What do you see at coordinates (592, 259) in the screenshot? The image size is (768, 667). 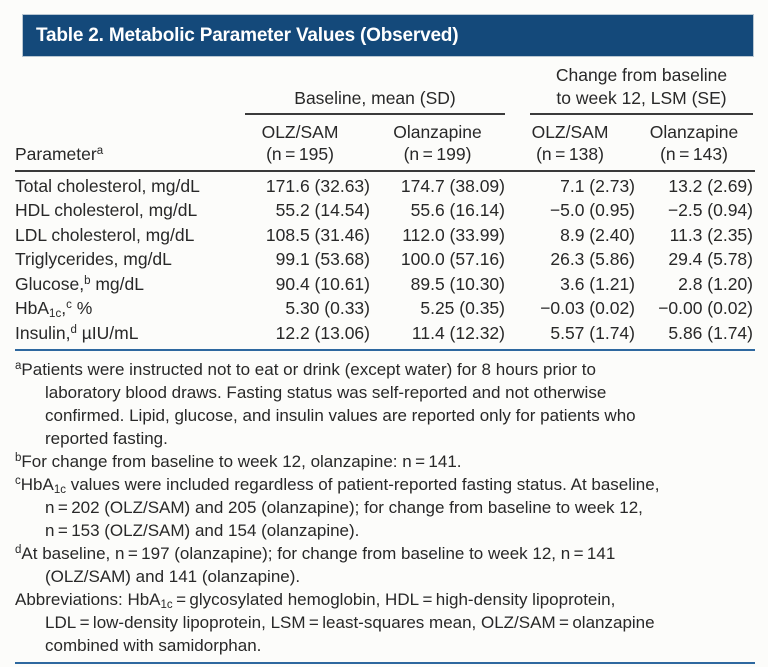 I see `value-cell: 26.3 (5.86)` at bounding box center [592, 259].